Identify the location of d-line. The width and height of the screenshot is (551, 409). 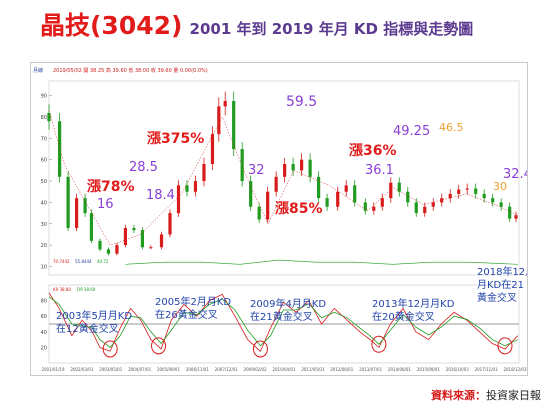
(283, 322).